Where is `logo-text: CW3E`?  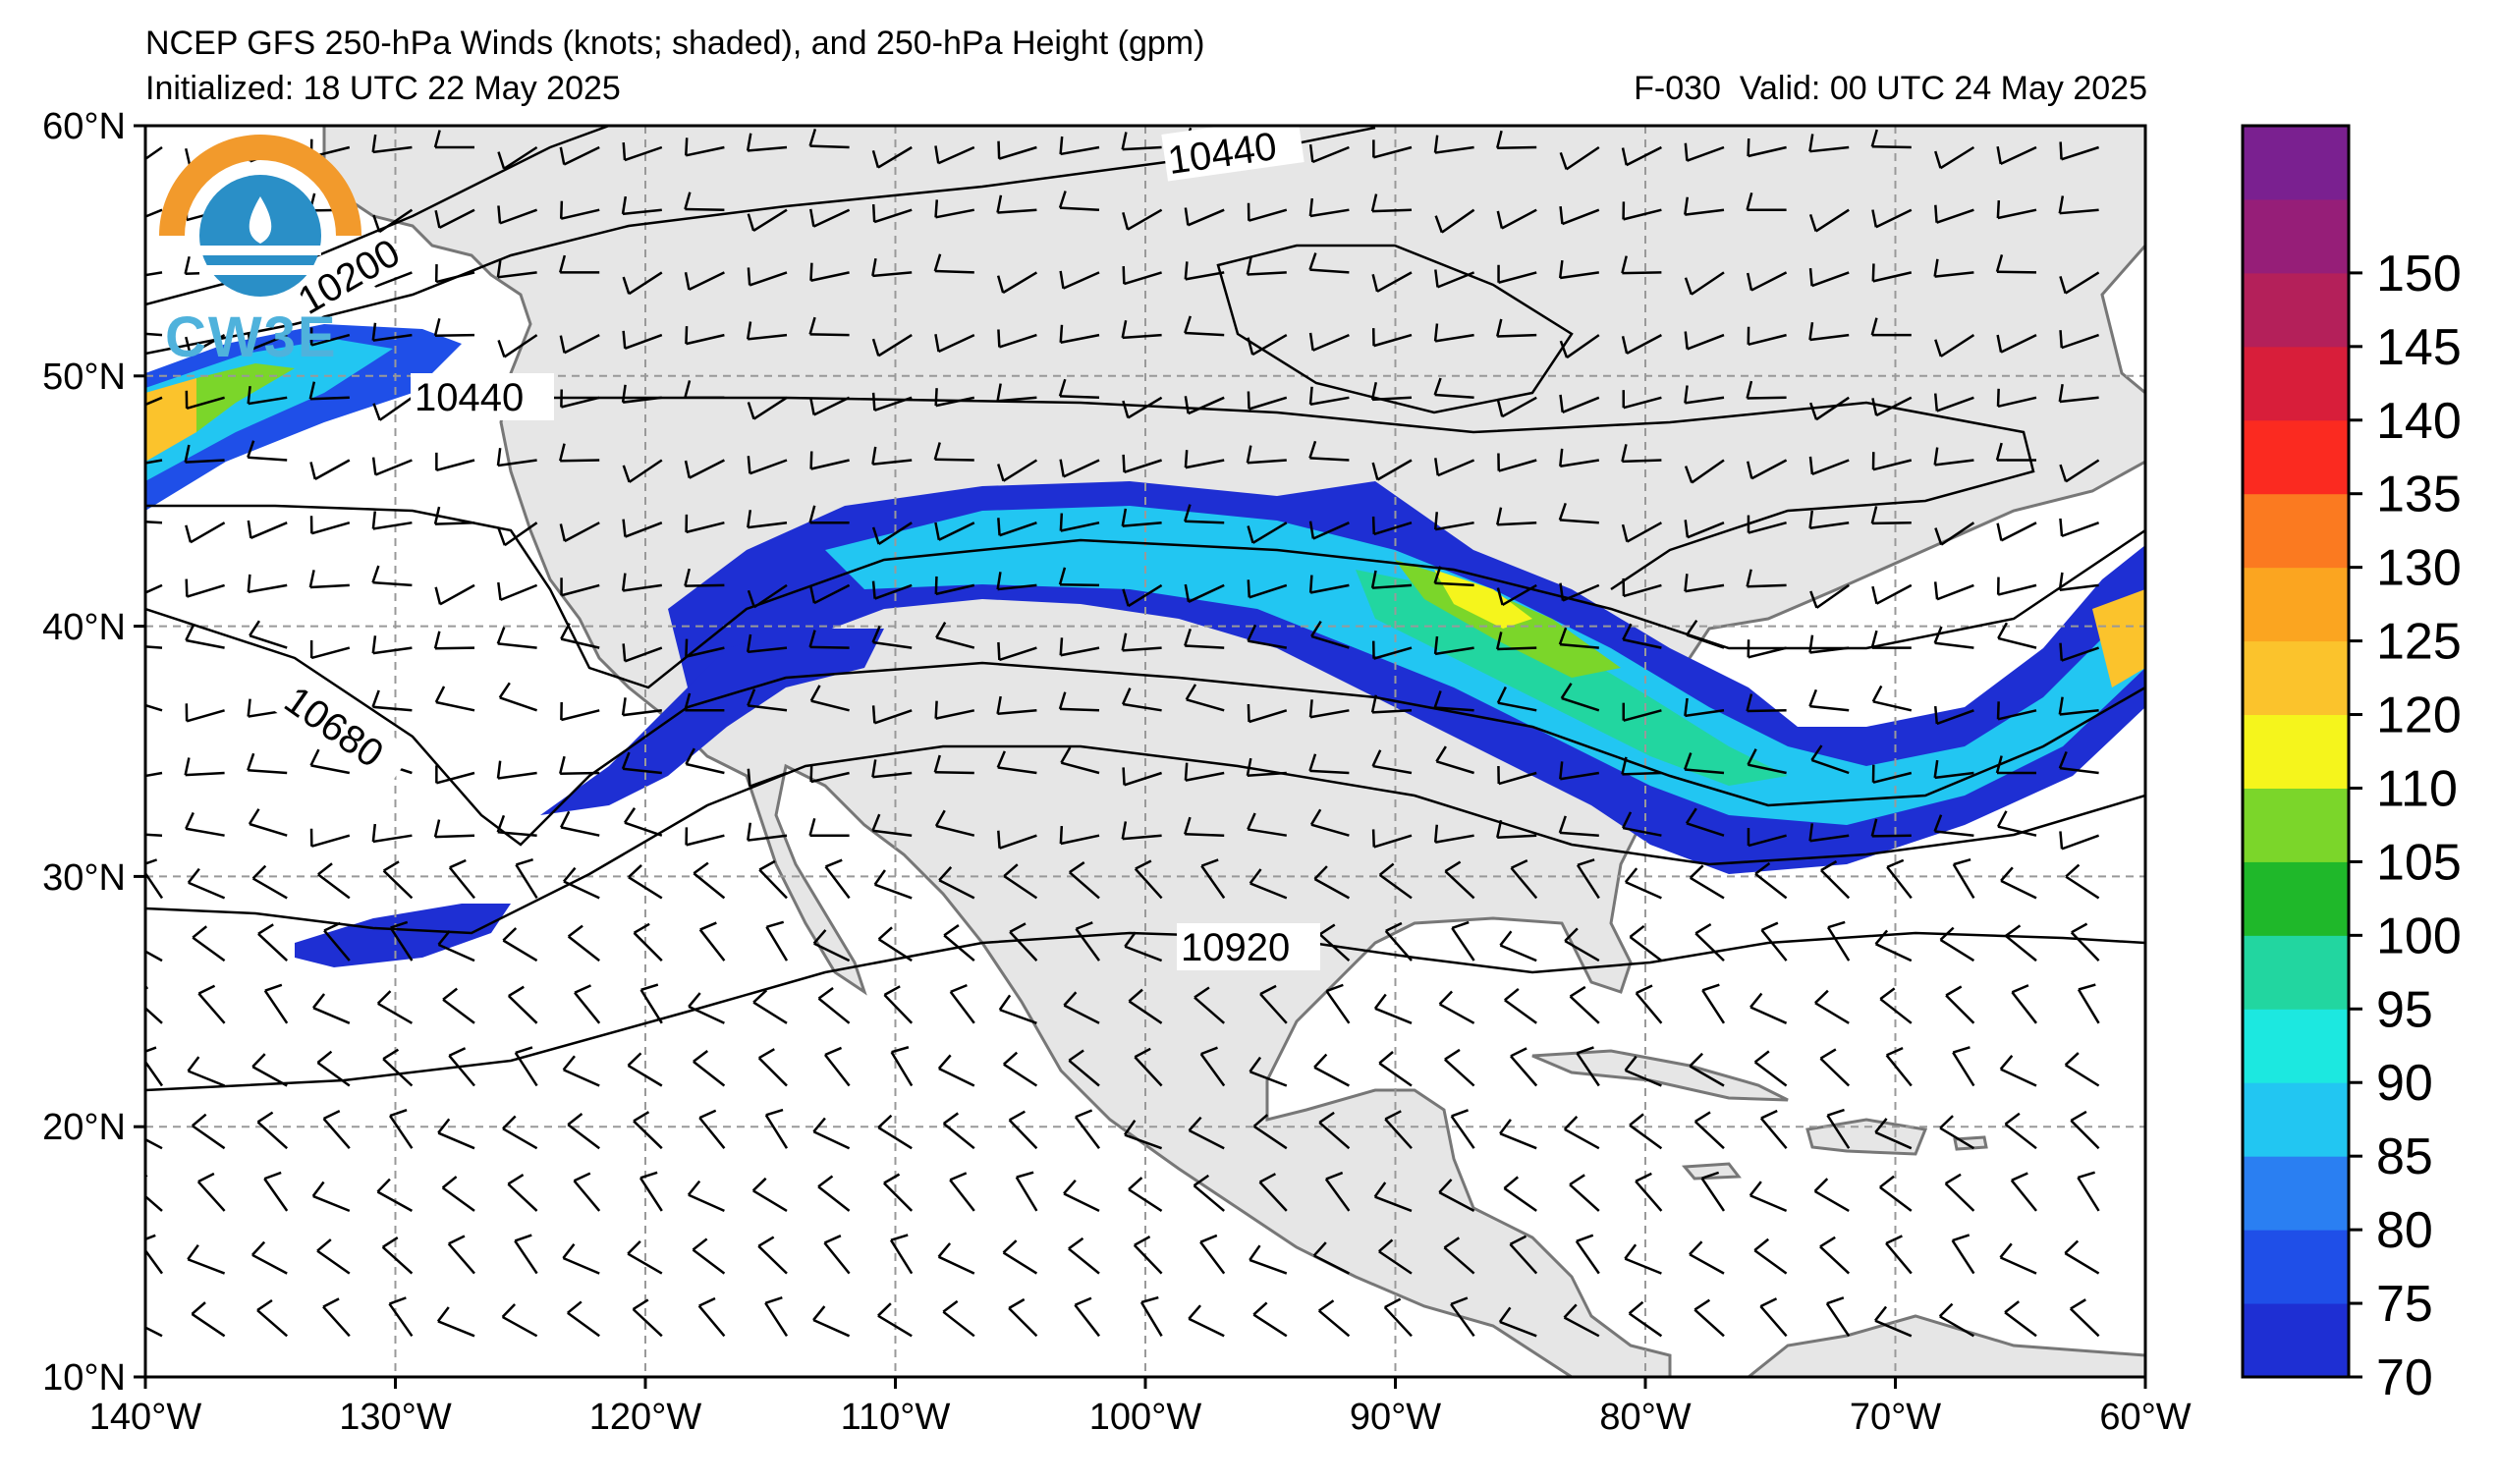 logo-text: CW3E is located at coordinates (252, 337).